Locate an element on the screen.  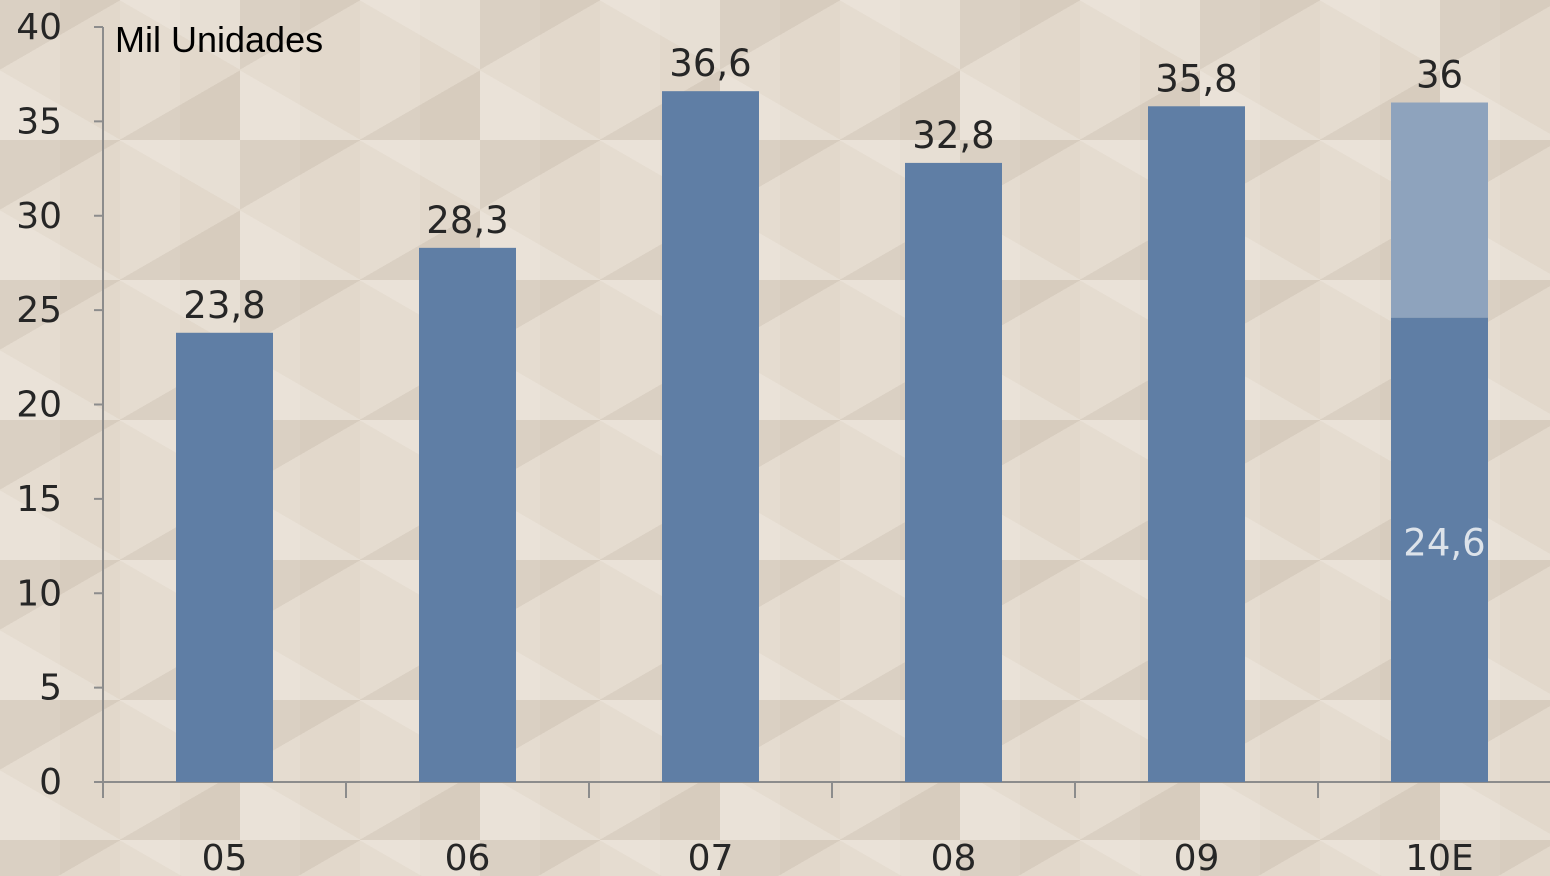
y-tick-label: 5 is located at coordinates (50, 688).